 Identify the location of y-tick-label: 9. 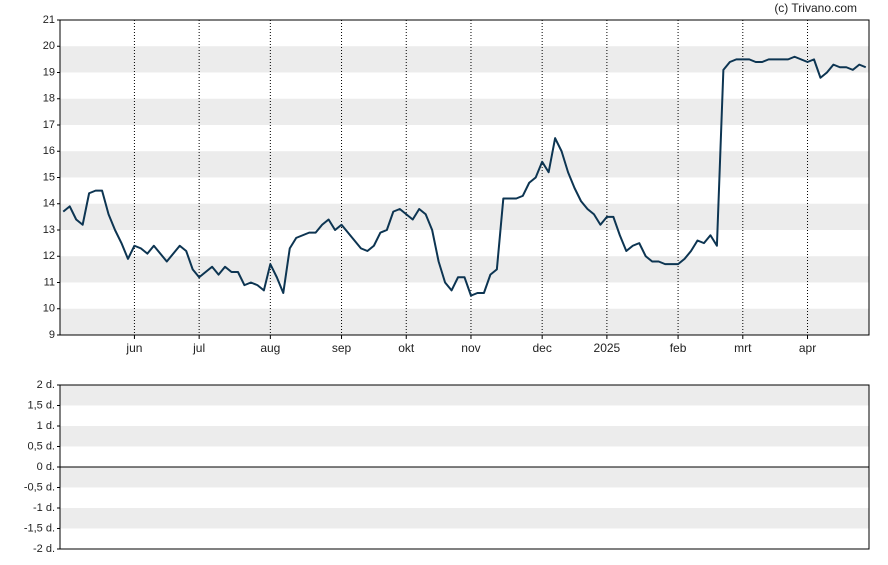
(52, 335).